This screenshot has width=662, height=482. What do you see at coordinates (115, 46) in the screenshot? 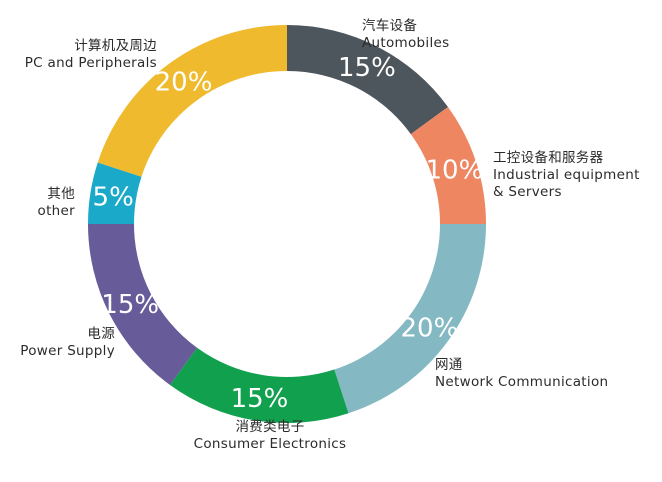
I see `label-zh: 计算机及周边` at bounding box center [115, 46].